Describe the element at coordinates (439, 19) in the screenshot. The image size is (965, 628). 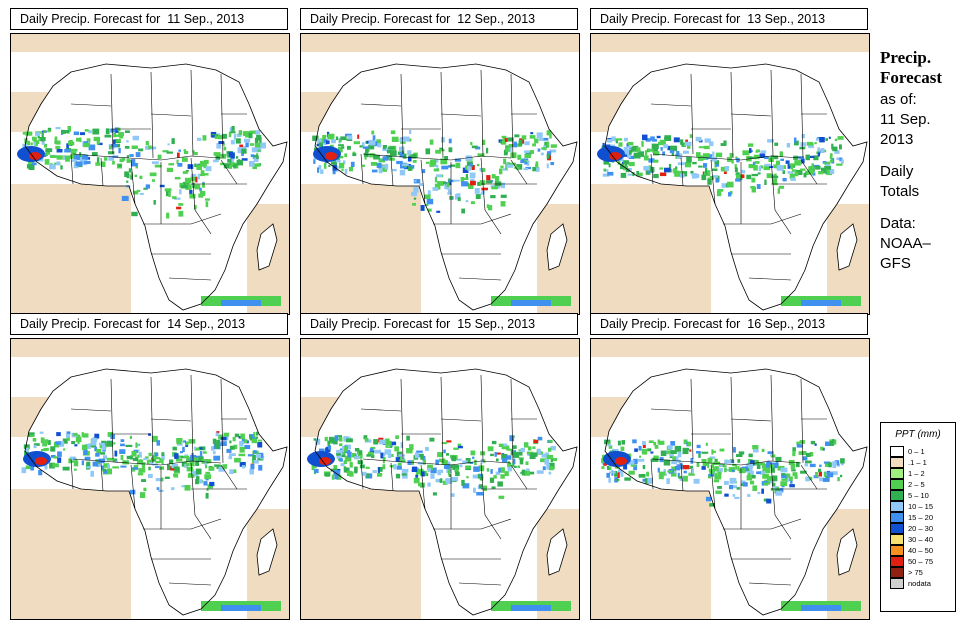
I see `panel-title: Daily Precip. Forecast for 12 Sep., 2013` at that location.